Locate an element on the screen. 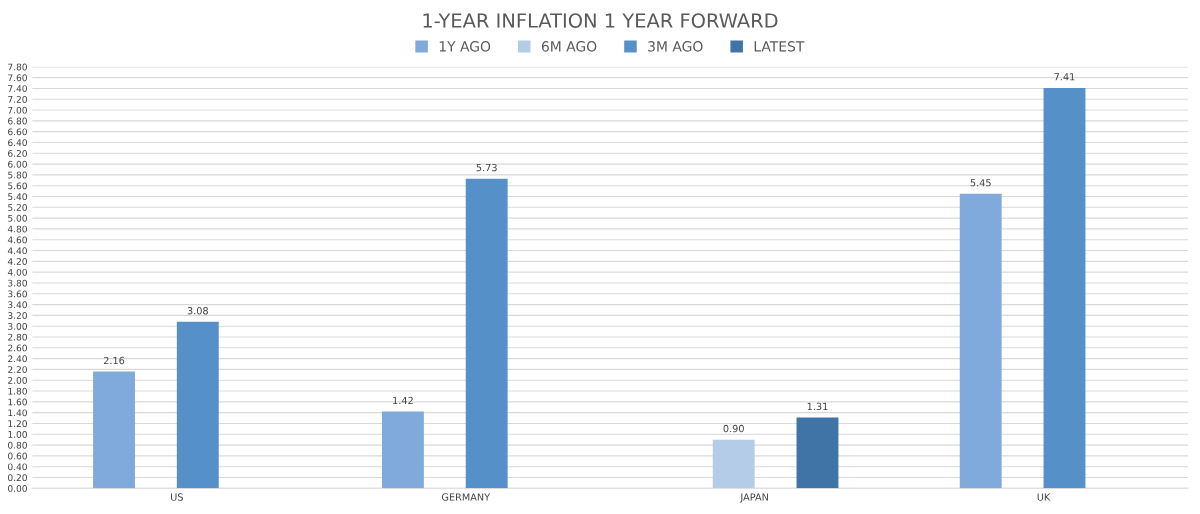 Image resolution: width=1200 pixels, height=514 pixels. y-tick-label: 0.00 is located at coordinates (17, 488).